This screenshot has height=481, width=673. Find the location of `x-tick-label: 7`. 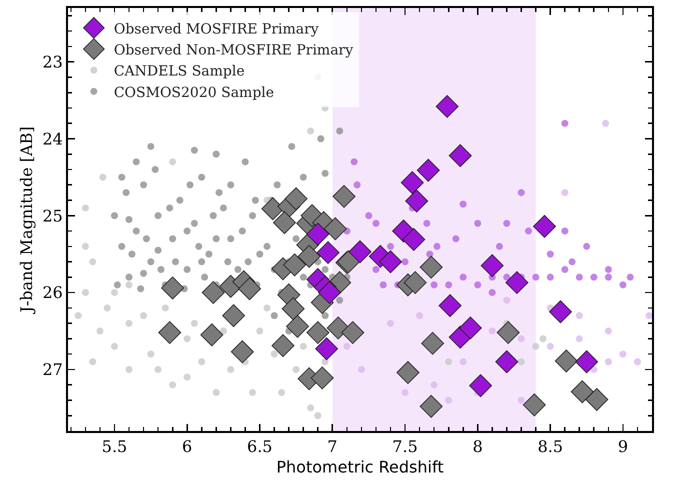

x-tick-label: 7 is located at coordinates (332, 446).